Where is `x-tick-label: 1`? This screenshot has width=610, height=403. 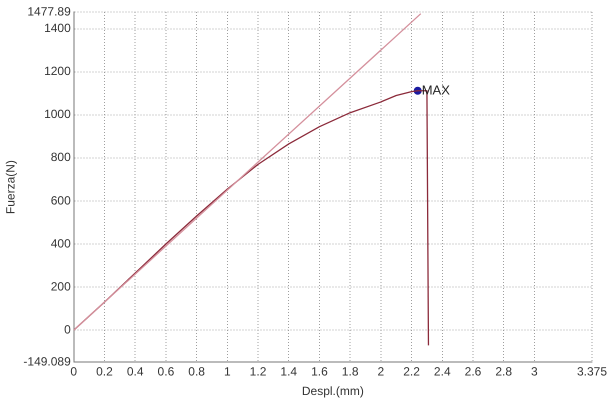
x-tick-label: 1 is located at coordinates (227, 371).